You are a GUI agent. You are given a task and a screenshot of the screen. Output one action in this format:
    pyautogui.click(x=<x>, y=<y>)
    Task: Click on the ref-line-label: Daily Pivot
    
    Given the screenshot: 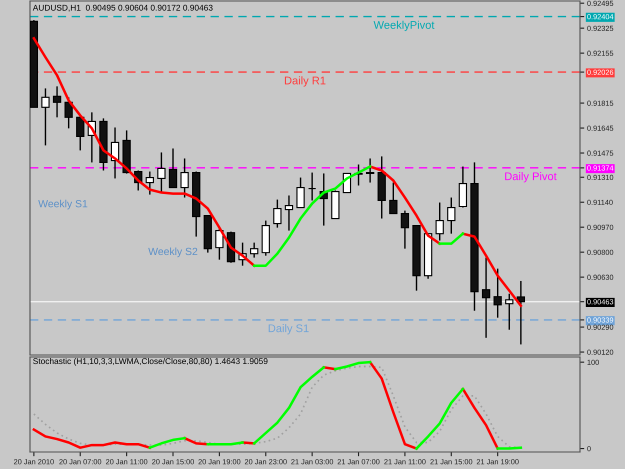 What is the action you would take?
    pyautogui.click(x=531, y=177)
    